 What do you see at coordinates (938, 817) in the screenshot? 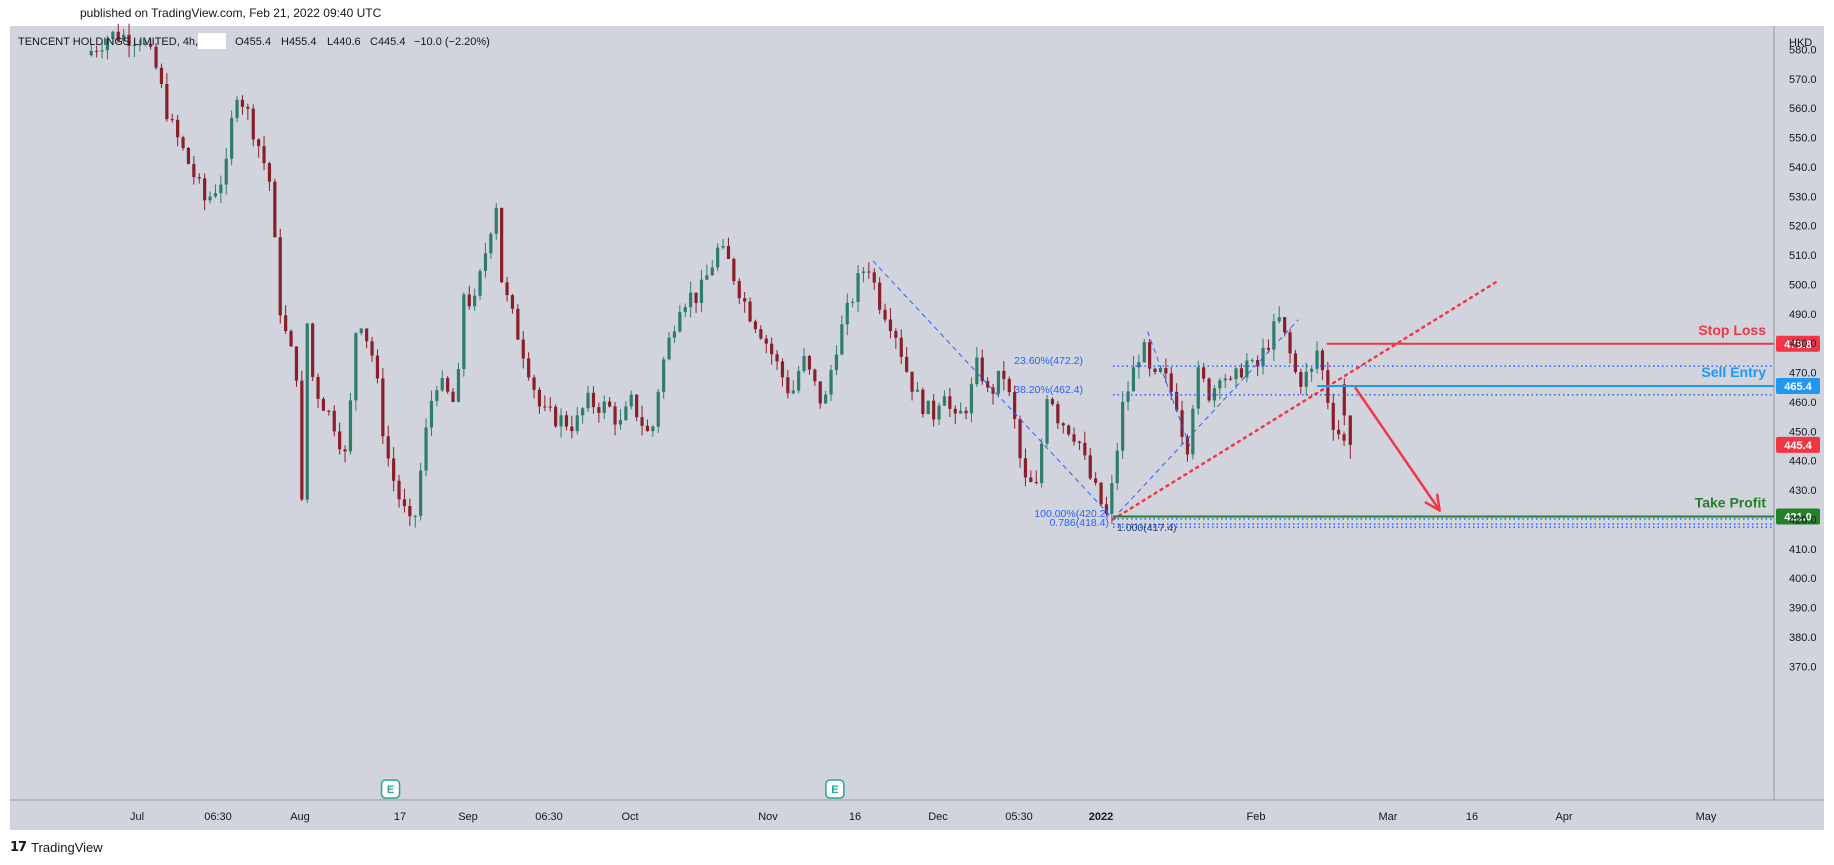
I see `x-tick-label: Dec` at bounding box center [938, 817].